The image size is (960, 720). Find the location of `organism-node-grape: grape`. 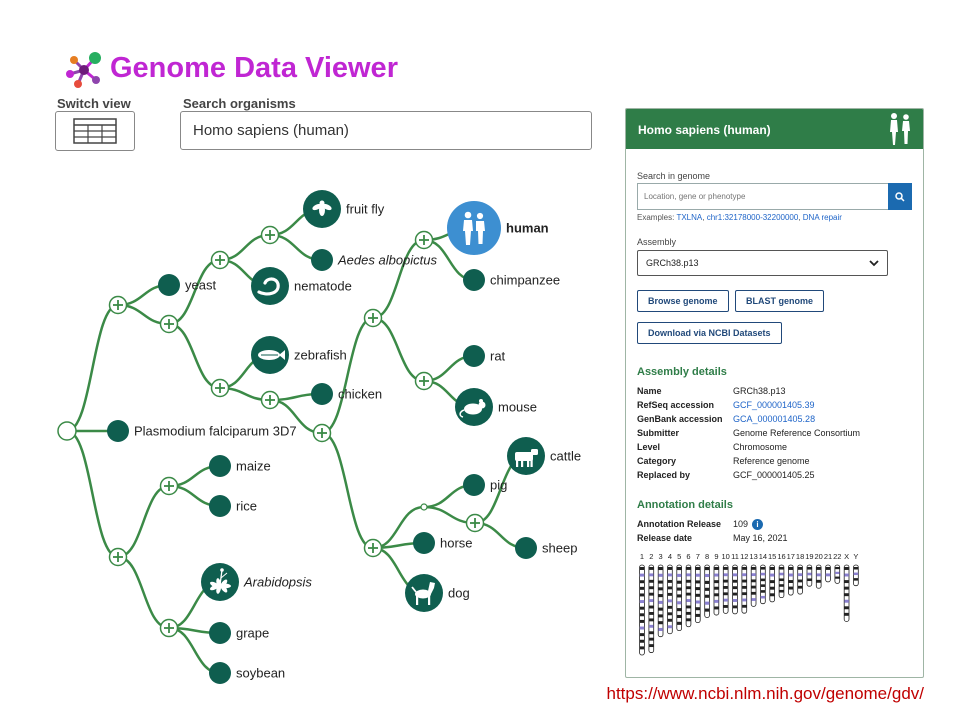

organism-node-grape: grape is located at coordinates (239, 633).